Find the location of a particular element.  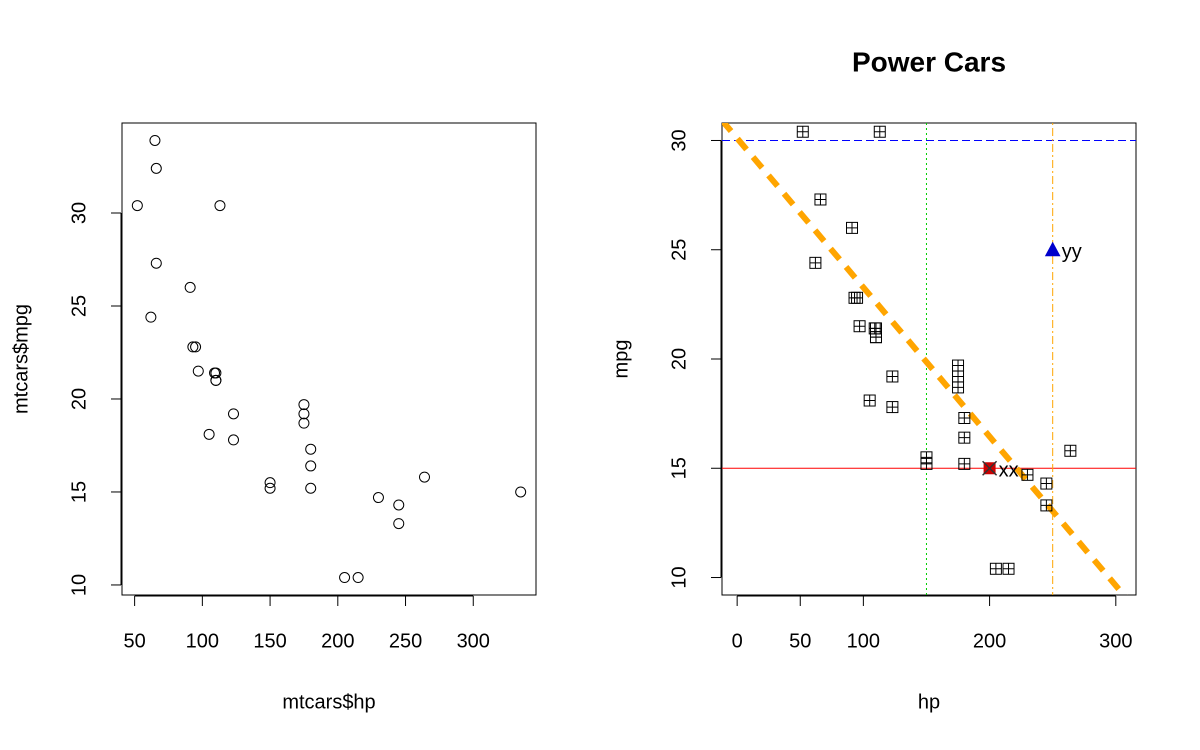

annotation-label: xx is located at coordinates (1009, 471).